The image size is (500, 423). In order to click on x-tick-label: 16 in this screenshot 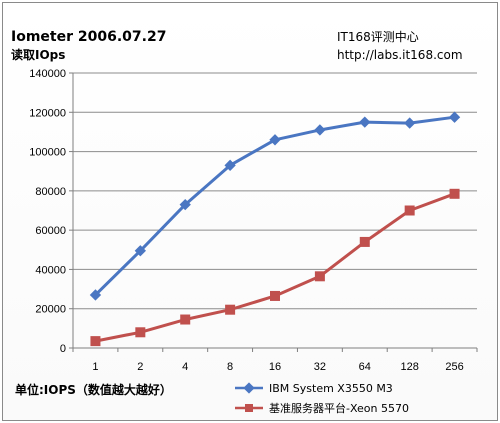, I will do `click(275, 367)`.